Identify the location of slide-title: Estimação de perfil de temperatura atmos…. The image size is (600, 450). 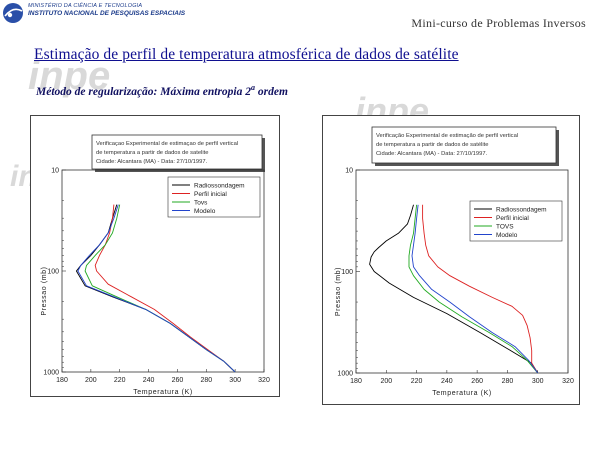
(246, 54).